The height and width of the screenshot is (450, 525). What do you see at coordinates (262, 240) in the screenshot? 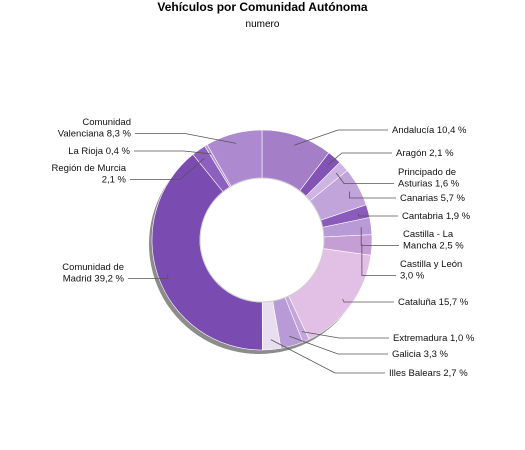
I see `donut-hole` at bounding box center [262, 240].